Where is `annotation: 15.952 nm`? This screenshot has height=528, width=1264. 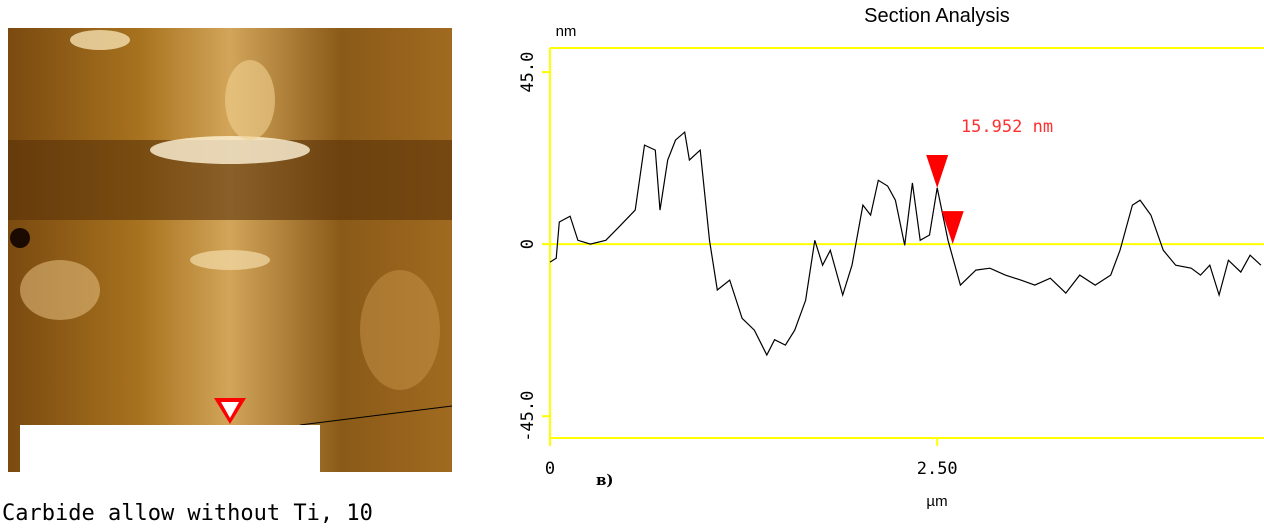
annotation: 15.952 nm is located at coordinates (1007, 127).